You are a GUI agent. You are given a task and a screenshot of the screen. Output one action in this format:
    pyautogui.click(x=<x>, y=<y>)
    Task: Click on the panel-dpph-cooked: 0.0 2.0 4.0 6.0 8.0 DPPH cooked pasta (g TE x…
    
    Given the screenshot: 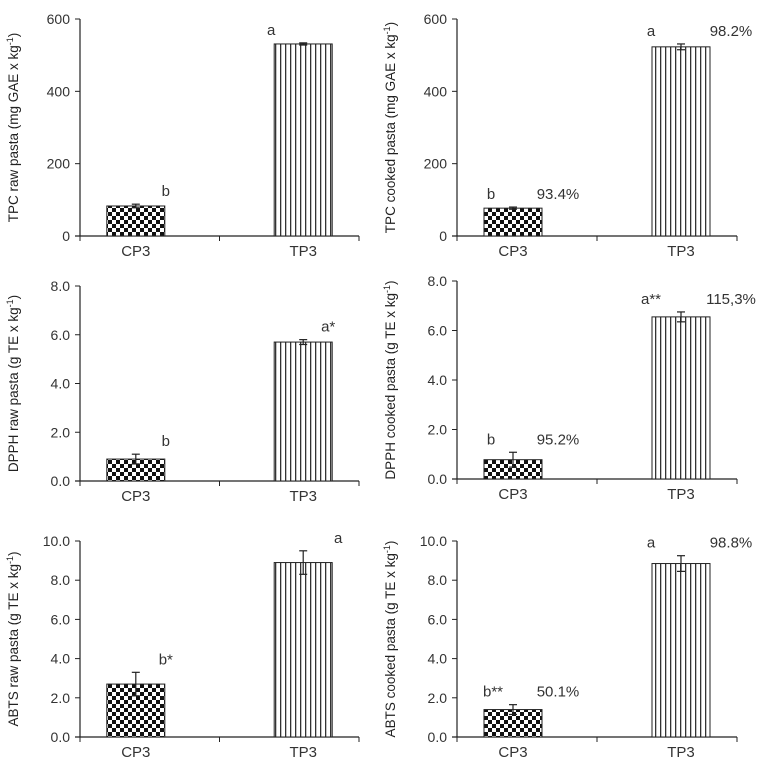 What is the action you would take?
    pyautogui.click(x=569, y=388)
    